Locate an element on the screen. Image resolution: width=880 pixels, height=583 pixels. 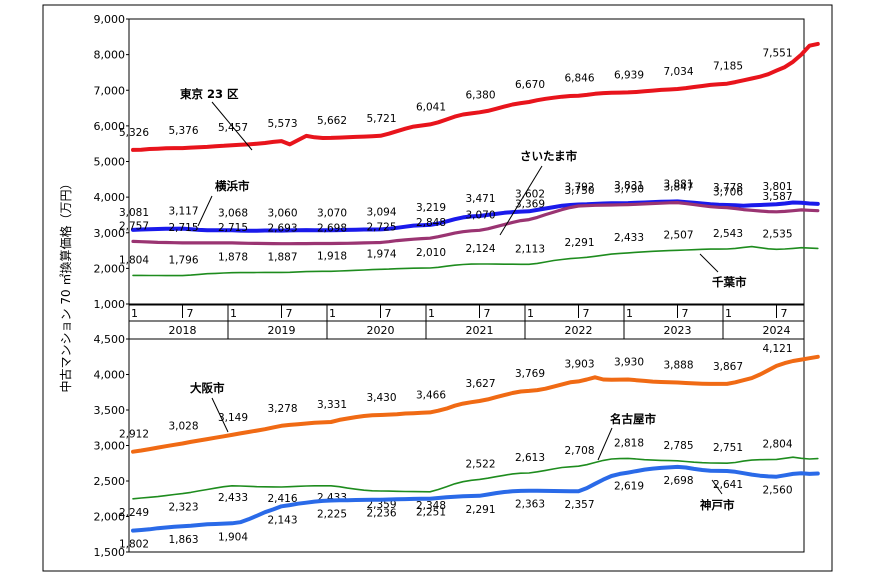
data-label: 2,715 is located at coordinates (183, 228).